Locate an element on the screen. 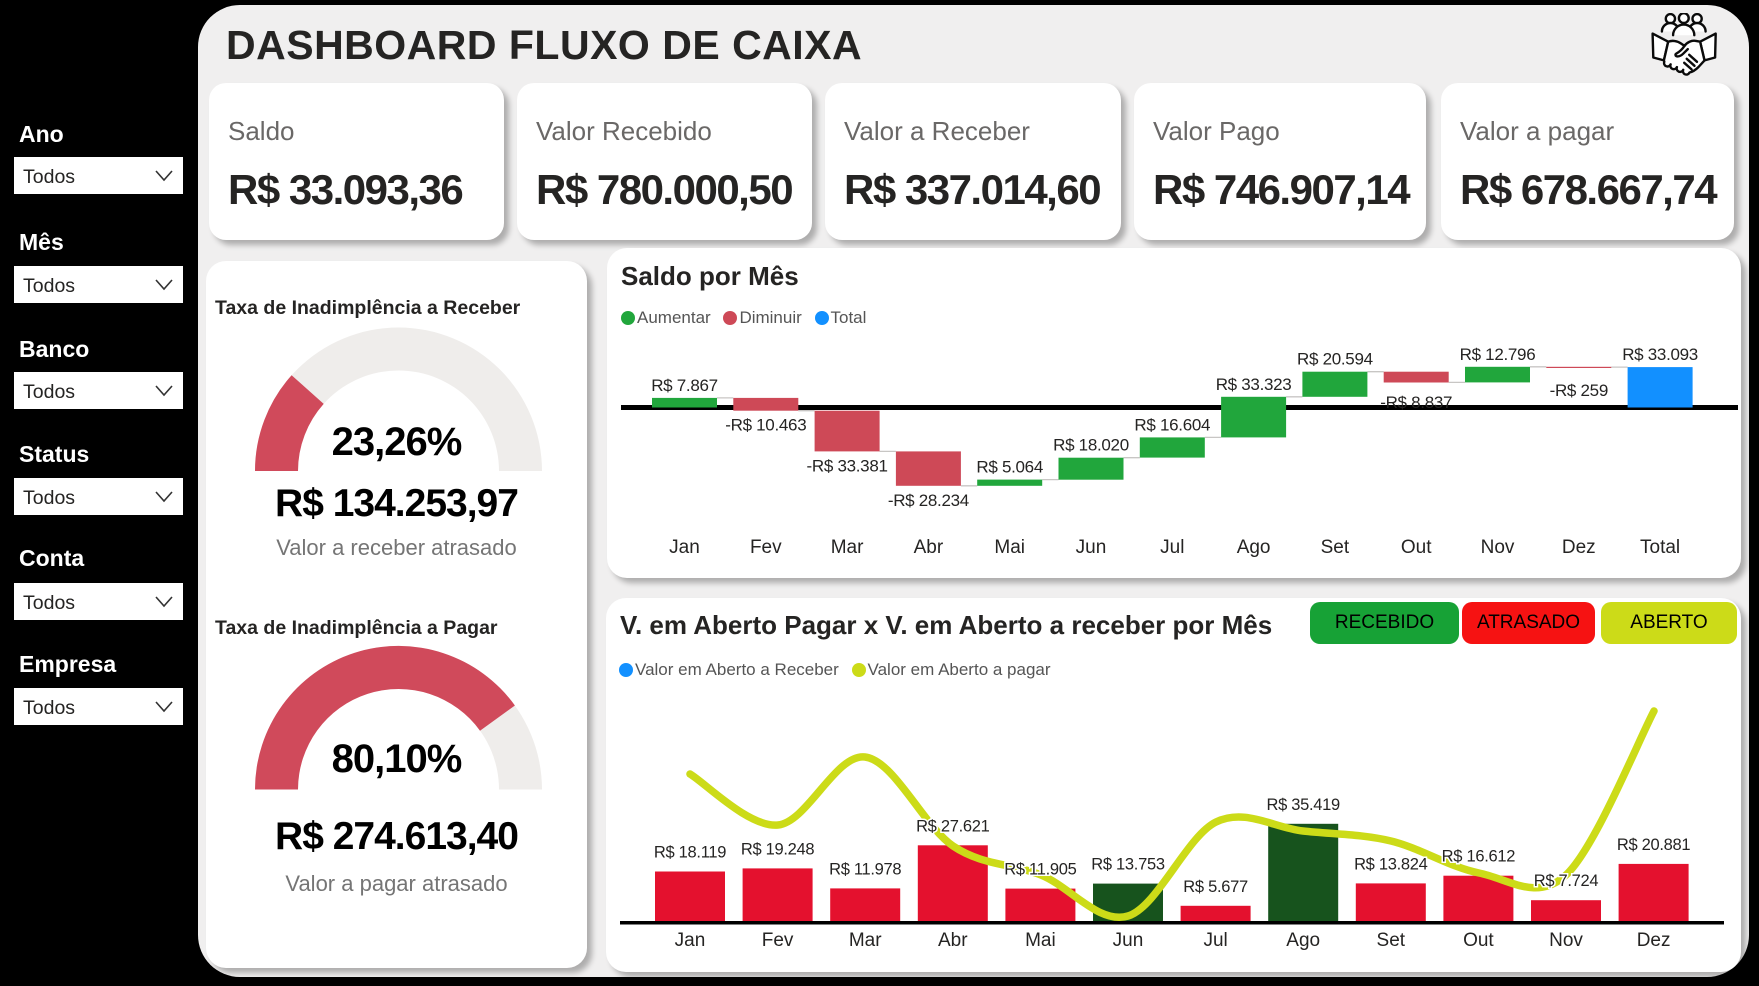  svg-text: -R$ 8.837 is located at coordinates (1416, 402).